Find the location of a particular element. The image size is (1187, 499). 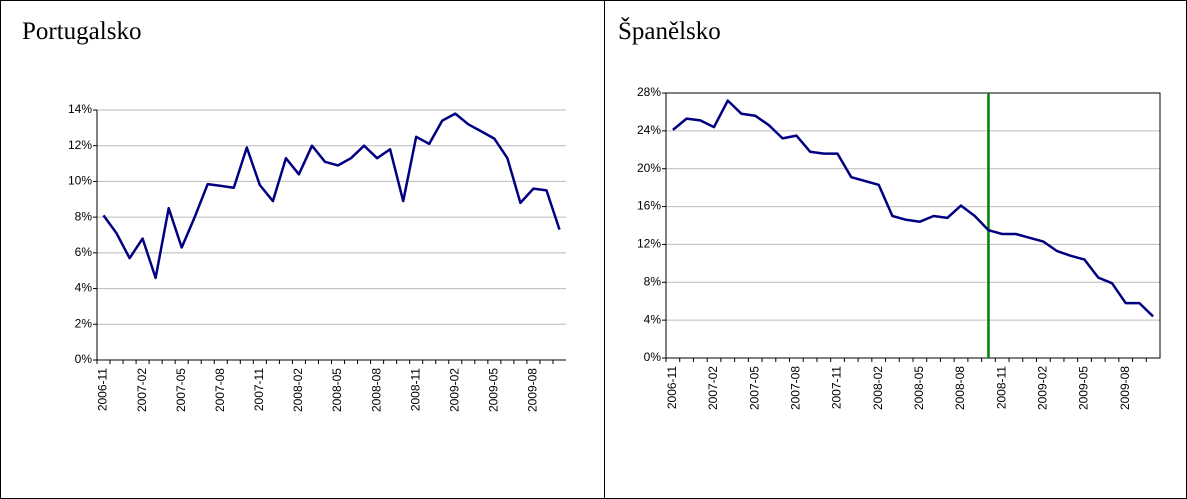

chart-title: Portugalsko is located at coordinates (81, 31).